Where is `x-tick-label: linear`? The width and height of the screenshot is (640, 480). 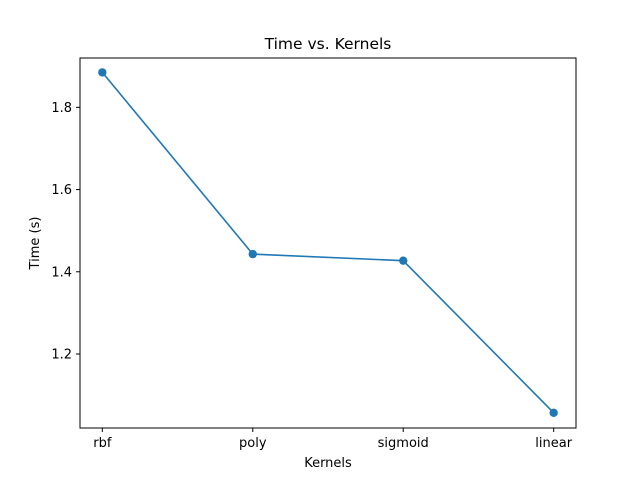
x-tick-label: linear is located at coordinates (553, 443).